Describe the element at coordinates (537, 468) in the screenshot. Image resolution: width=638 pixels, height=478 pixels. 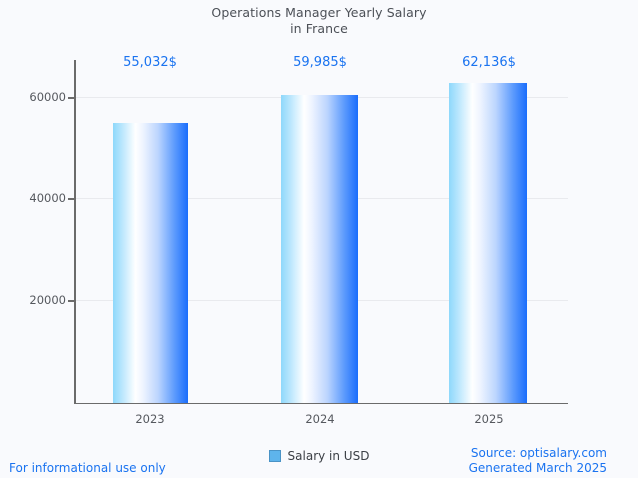
I see `generated-text: Generated March 2025` at that location.